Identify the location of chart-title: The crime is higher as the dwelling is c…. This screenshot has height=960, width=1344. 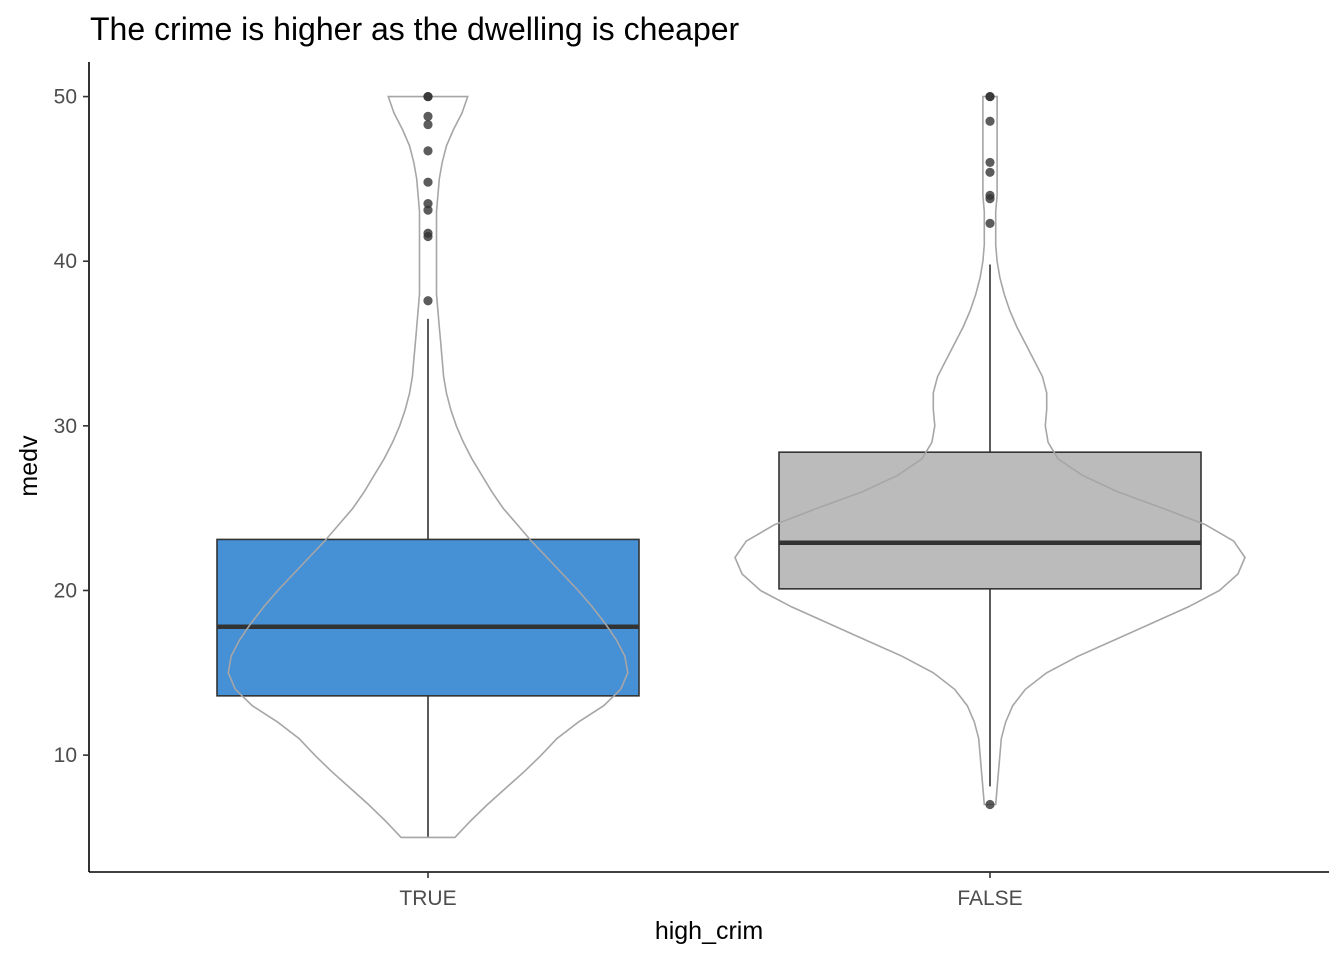
(415, 29).